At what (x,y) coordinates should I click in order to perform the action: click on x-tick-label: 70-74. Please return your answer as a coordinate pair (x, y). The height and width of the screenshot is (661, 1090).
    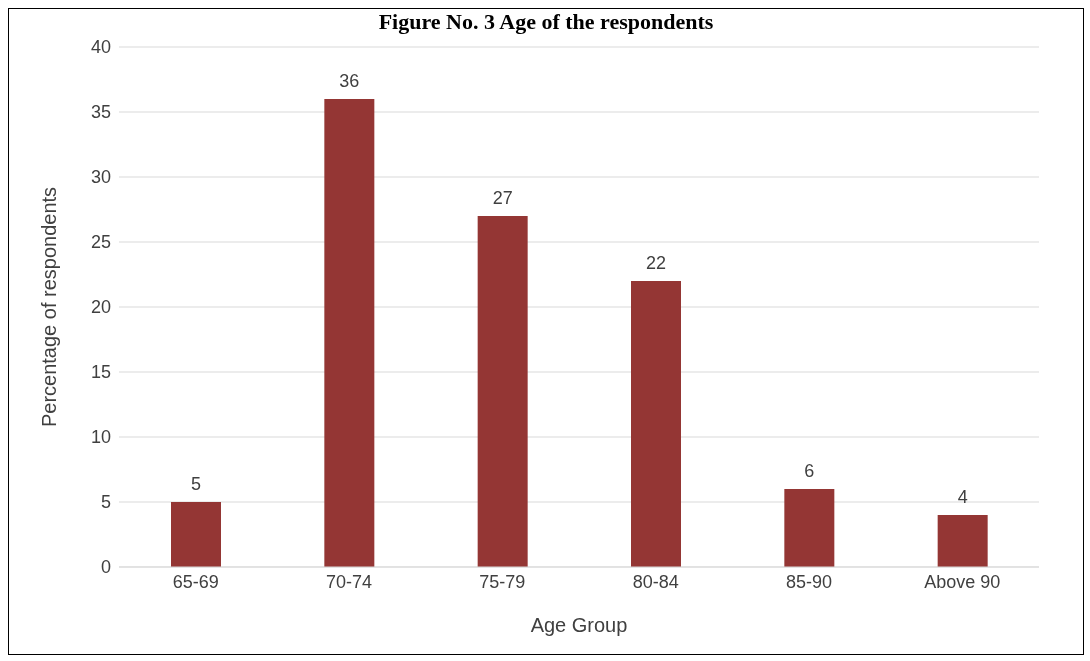
    Looking at the image, I should click on (349, 581).